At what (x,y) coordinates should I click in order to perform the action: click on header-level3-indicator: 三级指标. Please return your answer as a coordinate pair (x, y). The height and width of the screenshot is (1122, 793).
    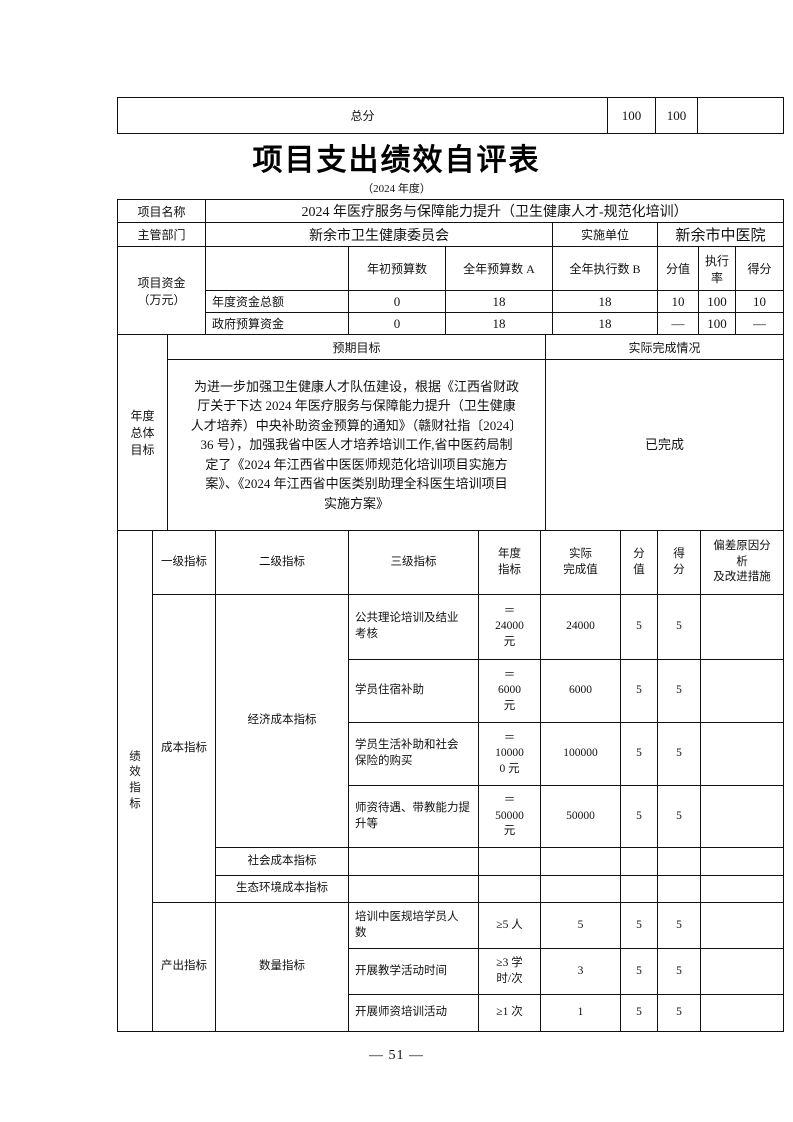
    Looking at the image, I should click on (413, 562).